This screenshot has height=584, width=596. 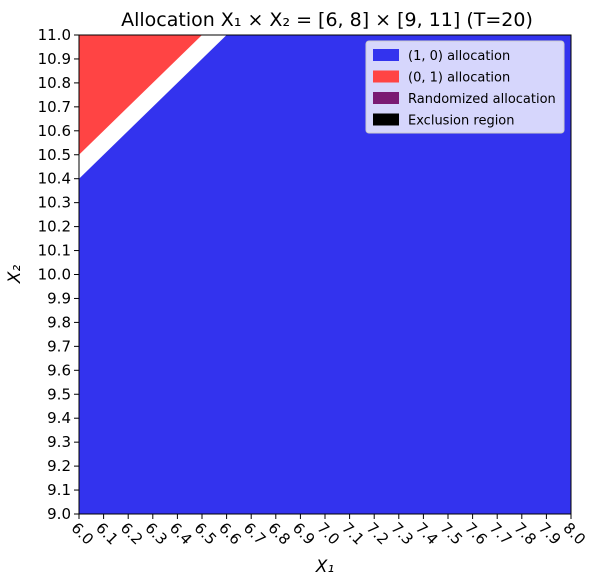 What do you see at coordinates (459, 78) in the screenshot?
I see `legend-label: (0, 1) allocation` at bounding box center [459, 78].